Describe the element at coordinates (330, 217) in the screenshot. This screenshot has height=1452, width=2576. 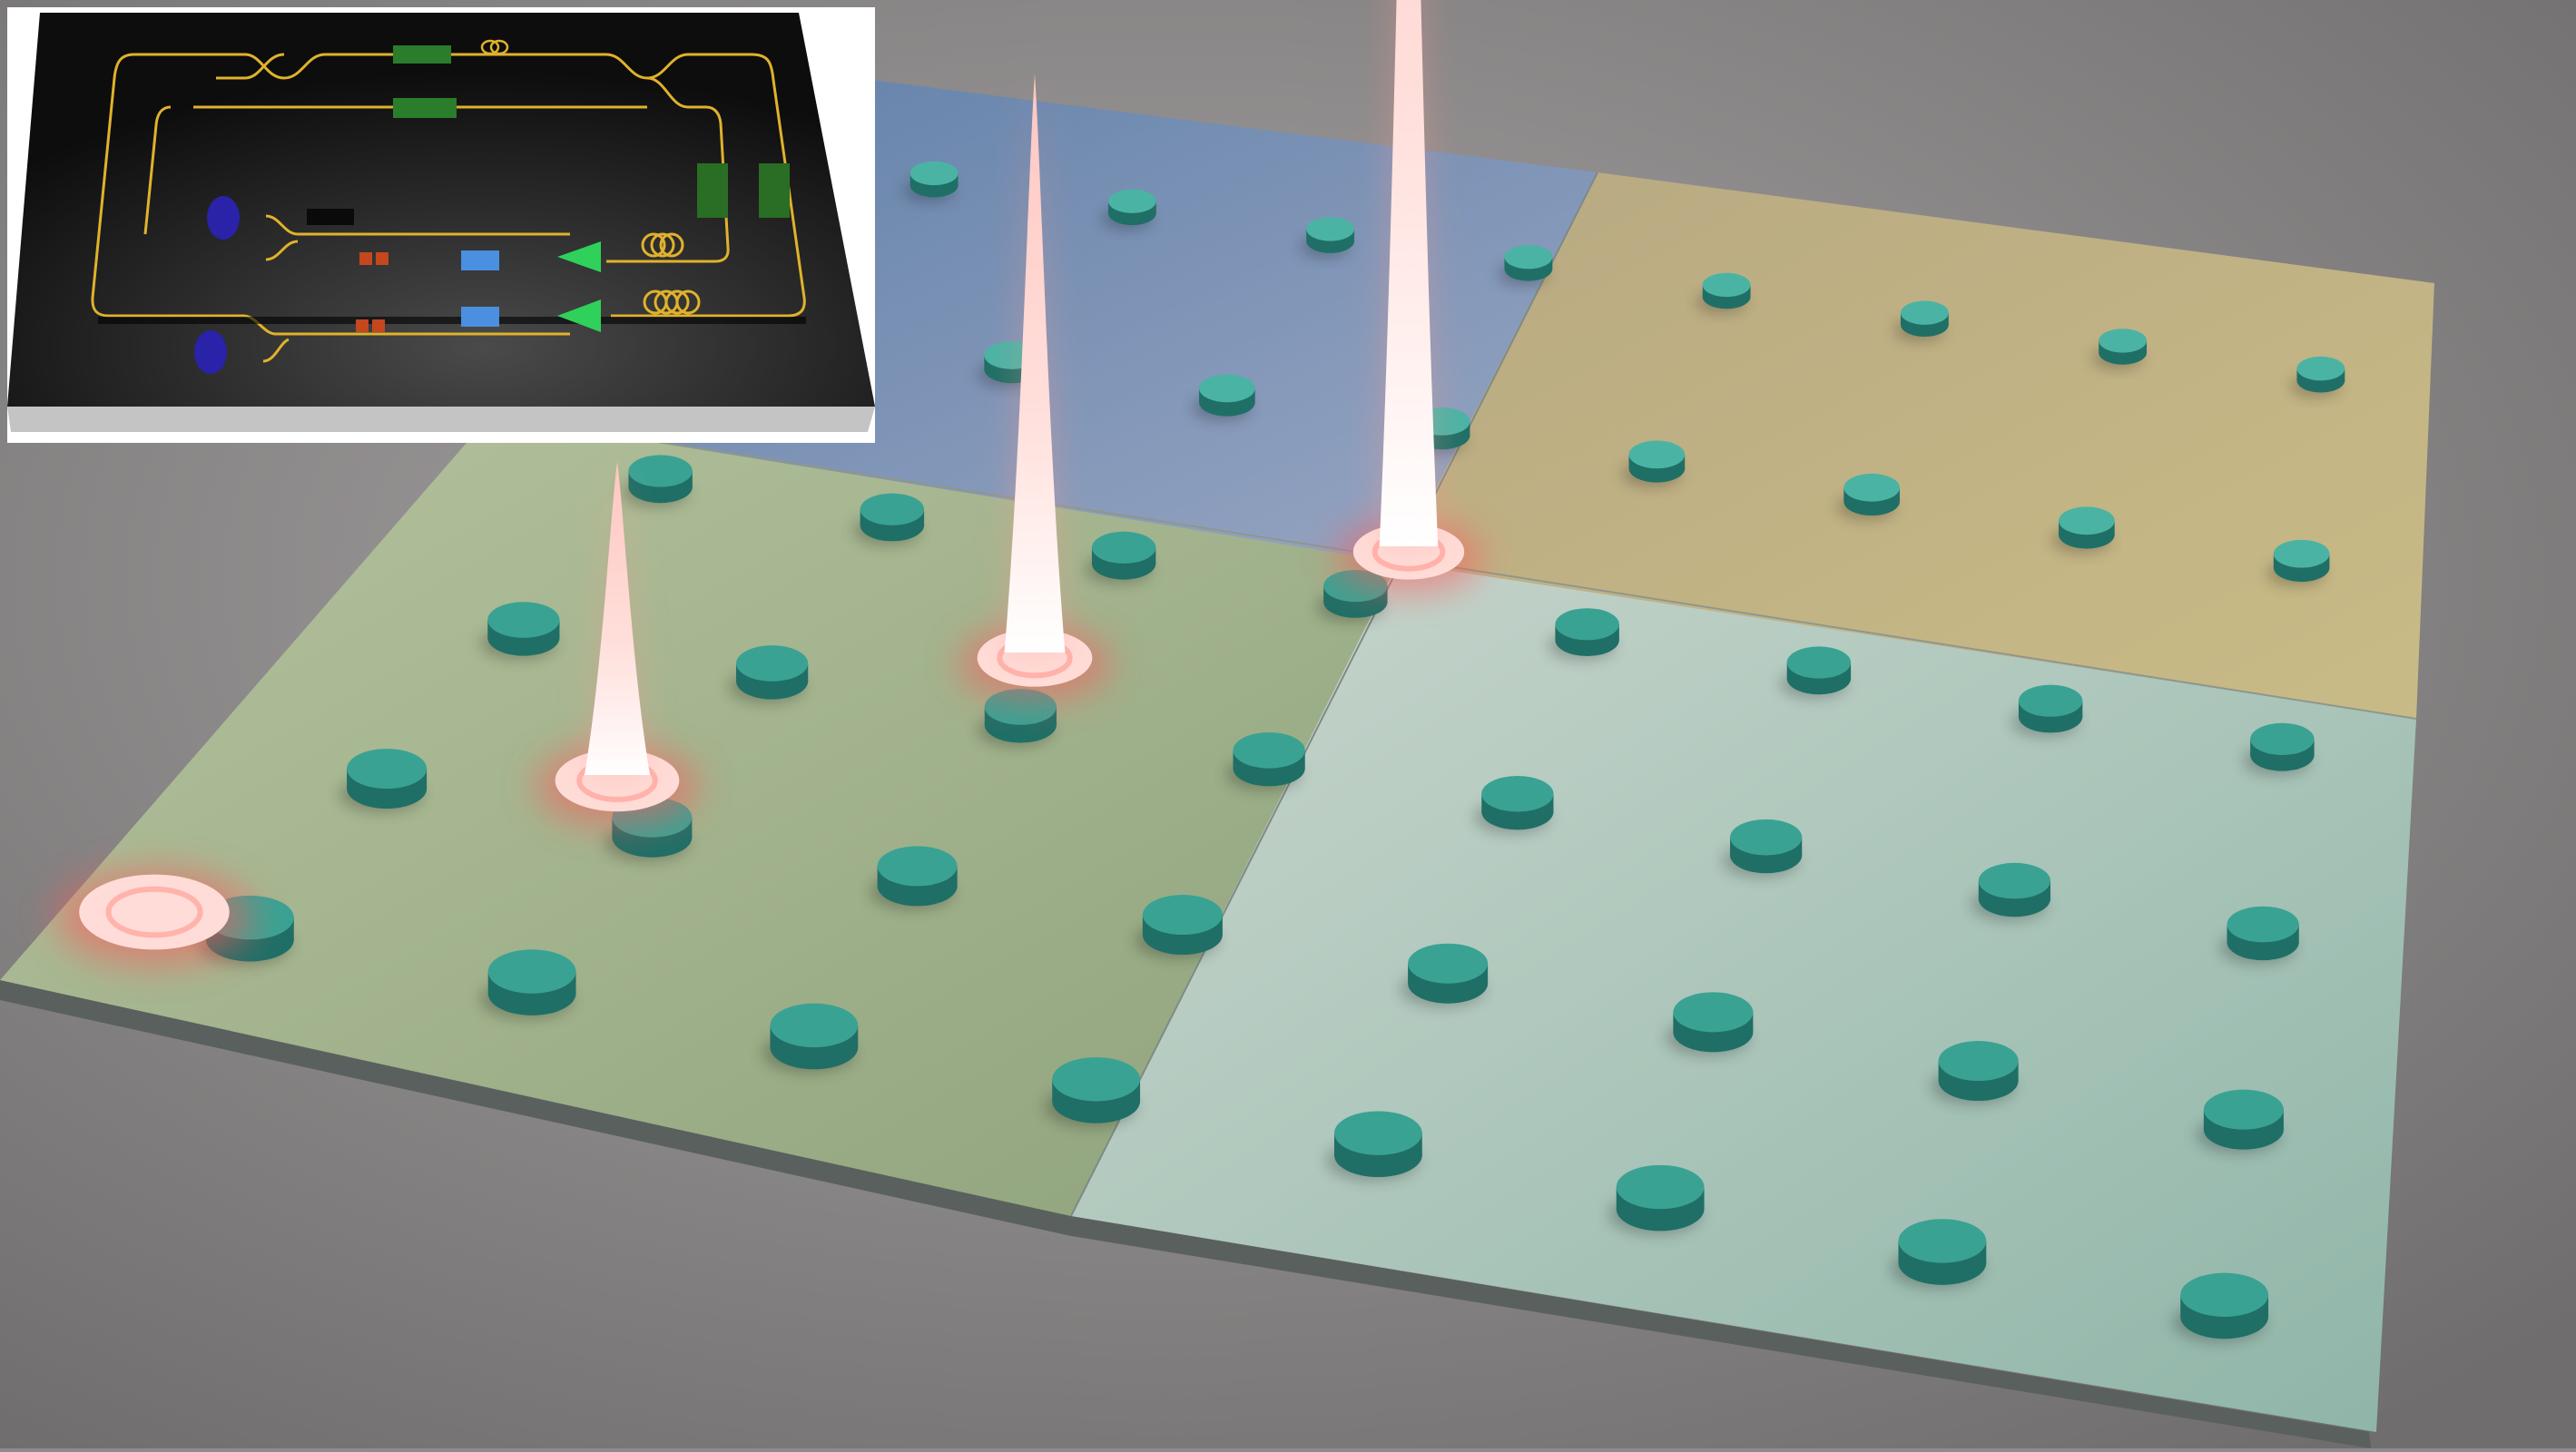
I see `terminator` at that location.